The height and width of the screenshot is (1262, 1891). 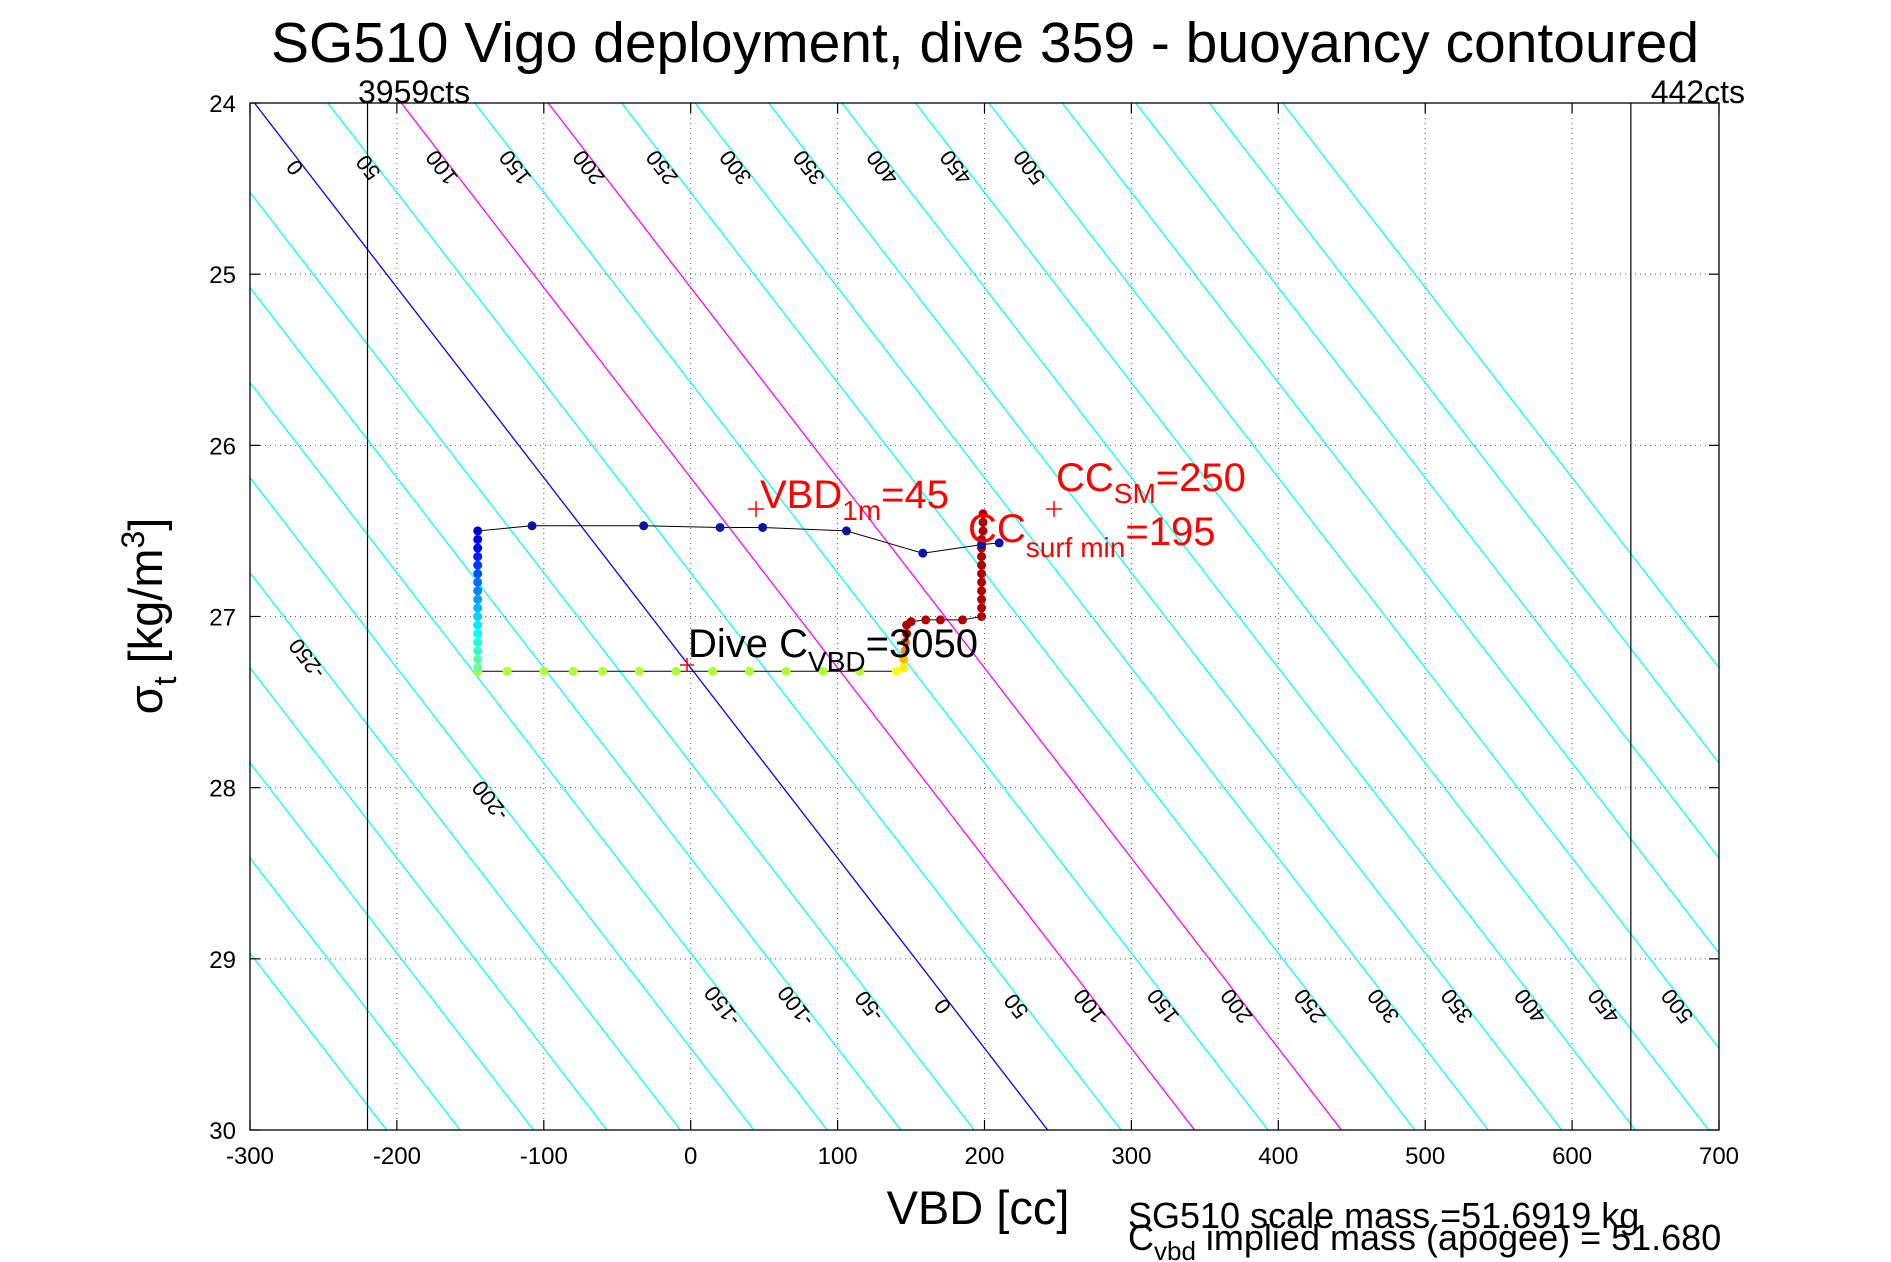 I want to click on cc-surf-annotation: CCsurf min=195, so click(x=1091, y=535).